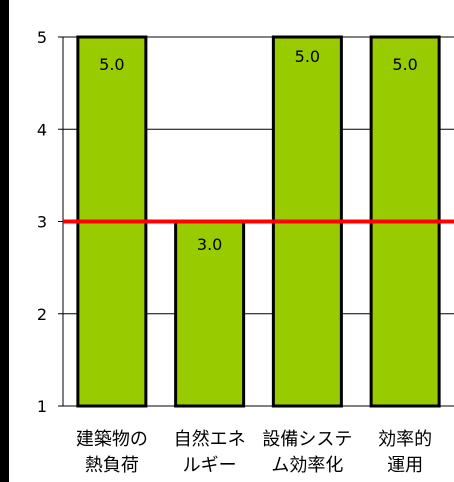 The width and height of the screenshot is (454, 482). What do you see at coordinates (209, 244) in the screenshot?
I see `data-label: 3.0` at bounding box center [209, 244].